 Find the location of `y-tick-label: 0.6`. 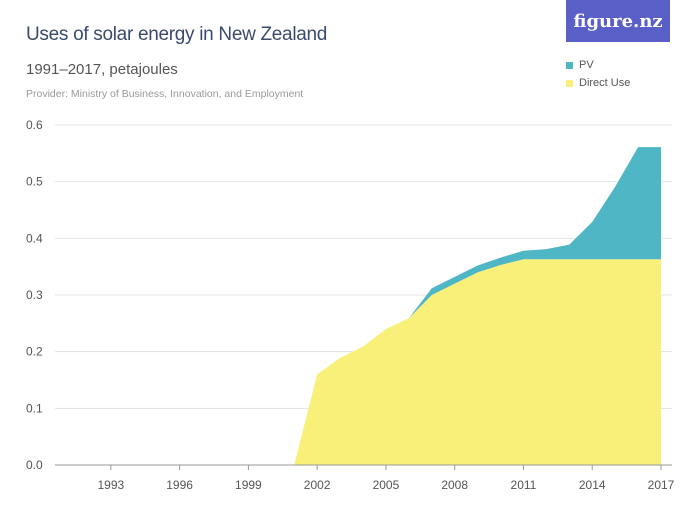

y-tick-label: 0.6 is located at coordinates (34, 125).